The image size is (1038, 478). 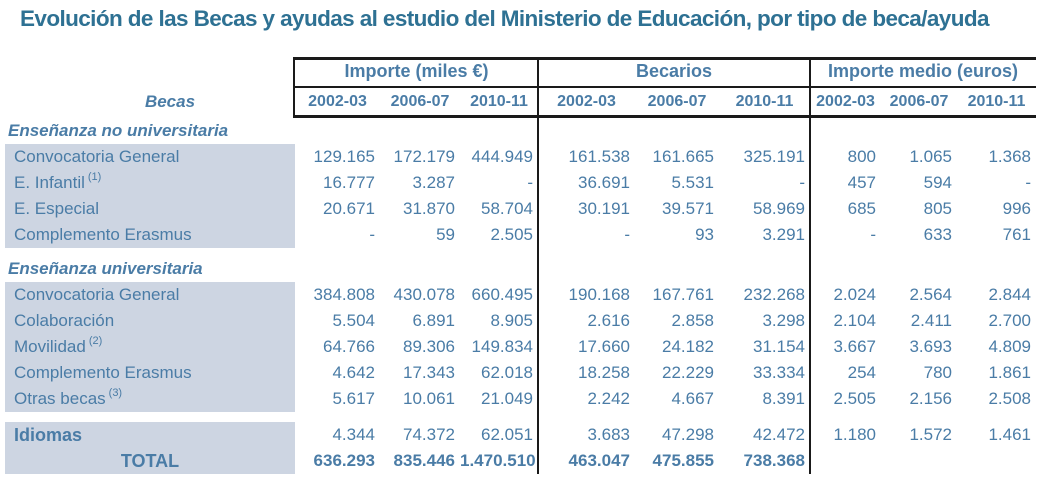 What do you see at coordinates (930, 294) in the screenshot?
I see `value-cell-7: 2.564` at bounding box center [930, 294].